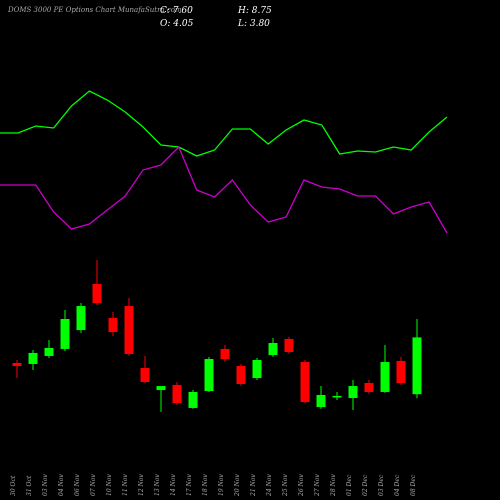  Describe the element at coordinates (221, 485) in the screenshot. I see `x-tick-label: 19 Nov` at that location.